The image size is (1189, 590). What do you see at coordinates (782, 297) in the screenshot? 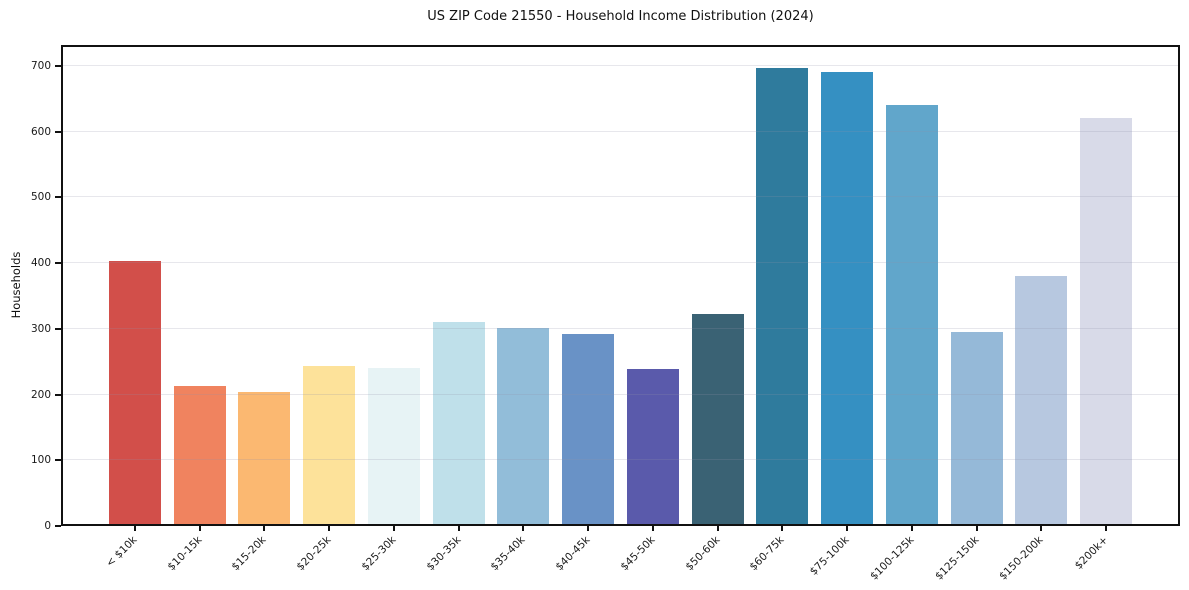
I see `bar-60-75k` at bounding box center [782, 297].